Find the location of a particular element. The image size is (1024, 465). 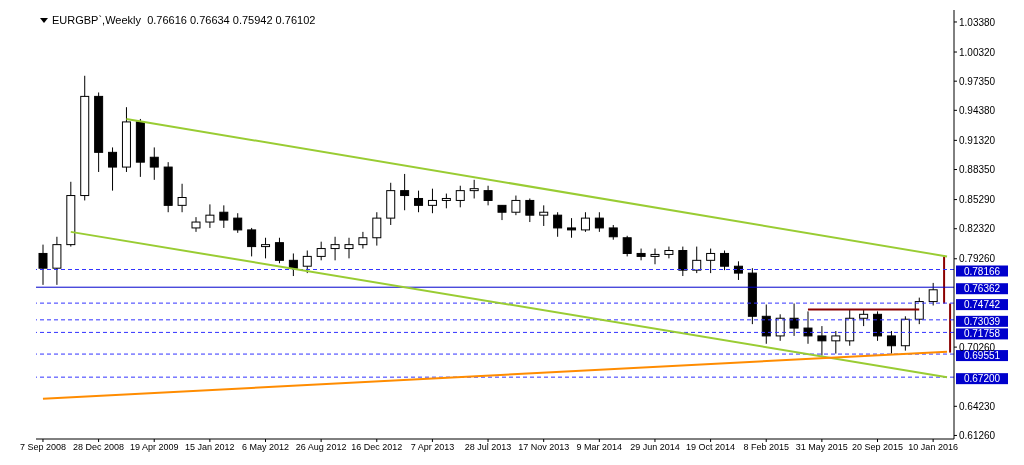

x-tick-label: 8 Feb 2015 is located at coordinates (766, 447).